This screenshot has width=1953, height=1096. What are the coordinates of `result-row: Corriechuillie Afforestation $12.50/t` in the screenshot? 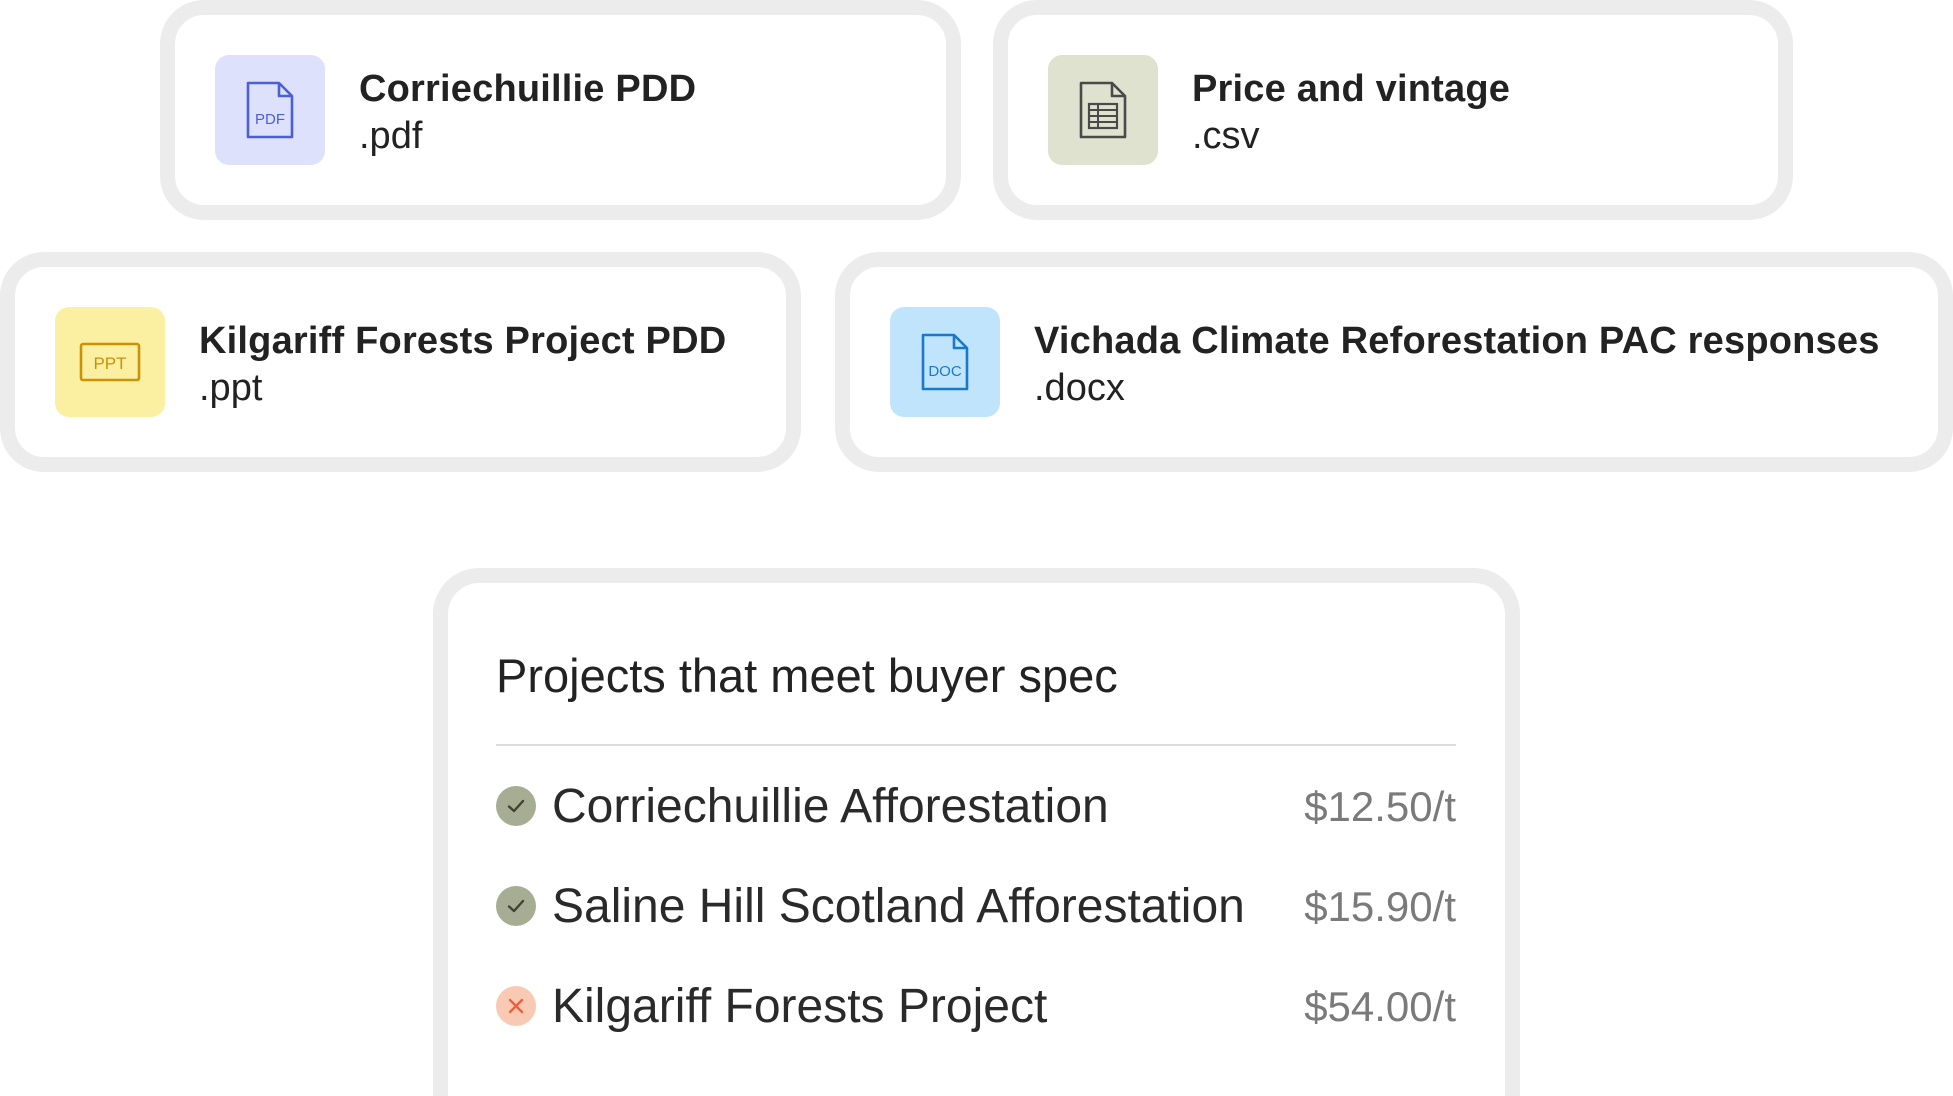 It's located at (976, 807).